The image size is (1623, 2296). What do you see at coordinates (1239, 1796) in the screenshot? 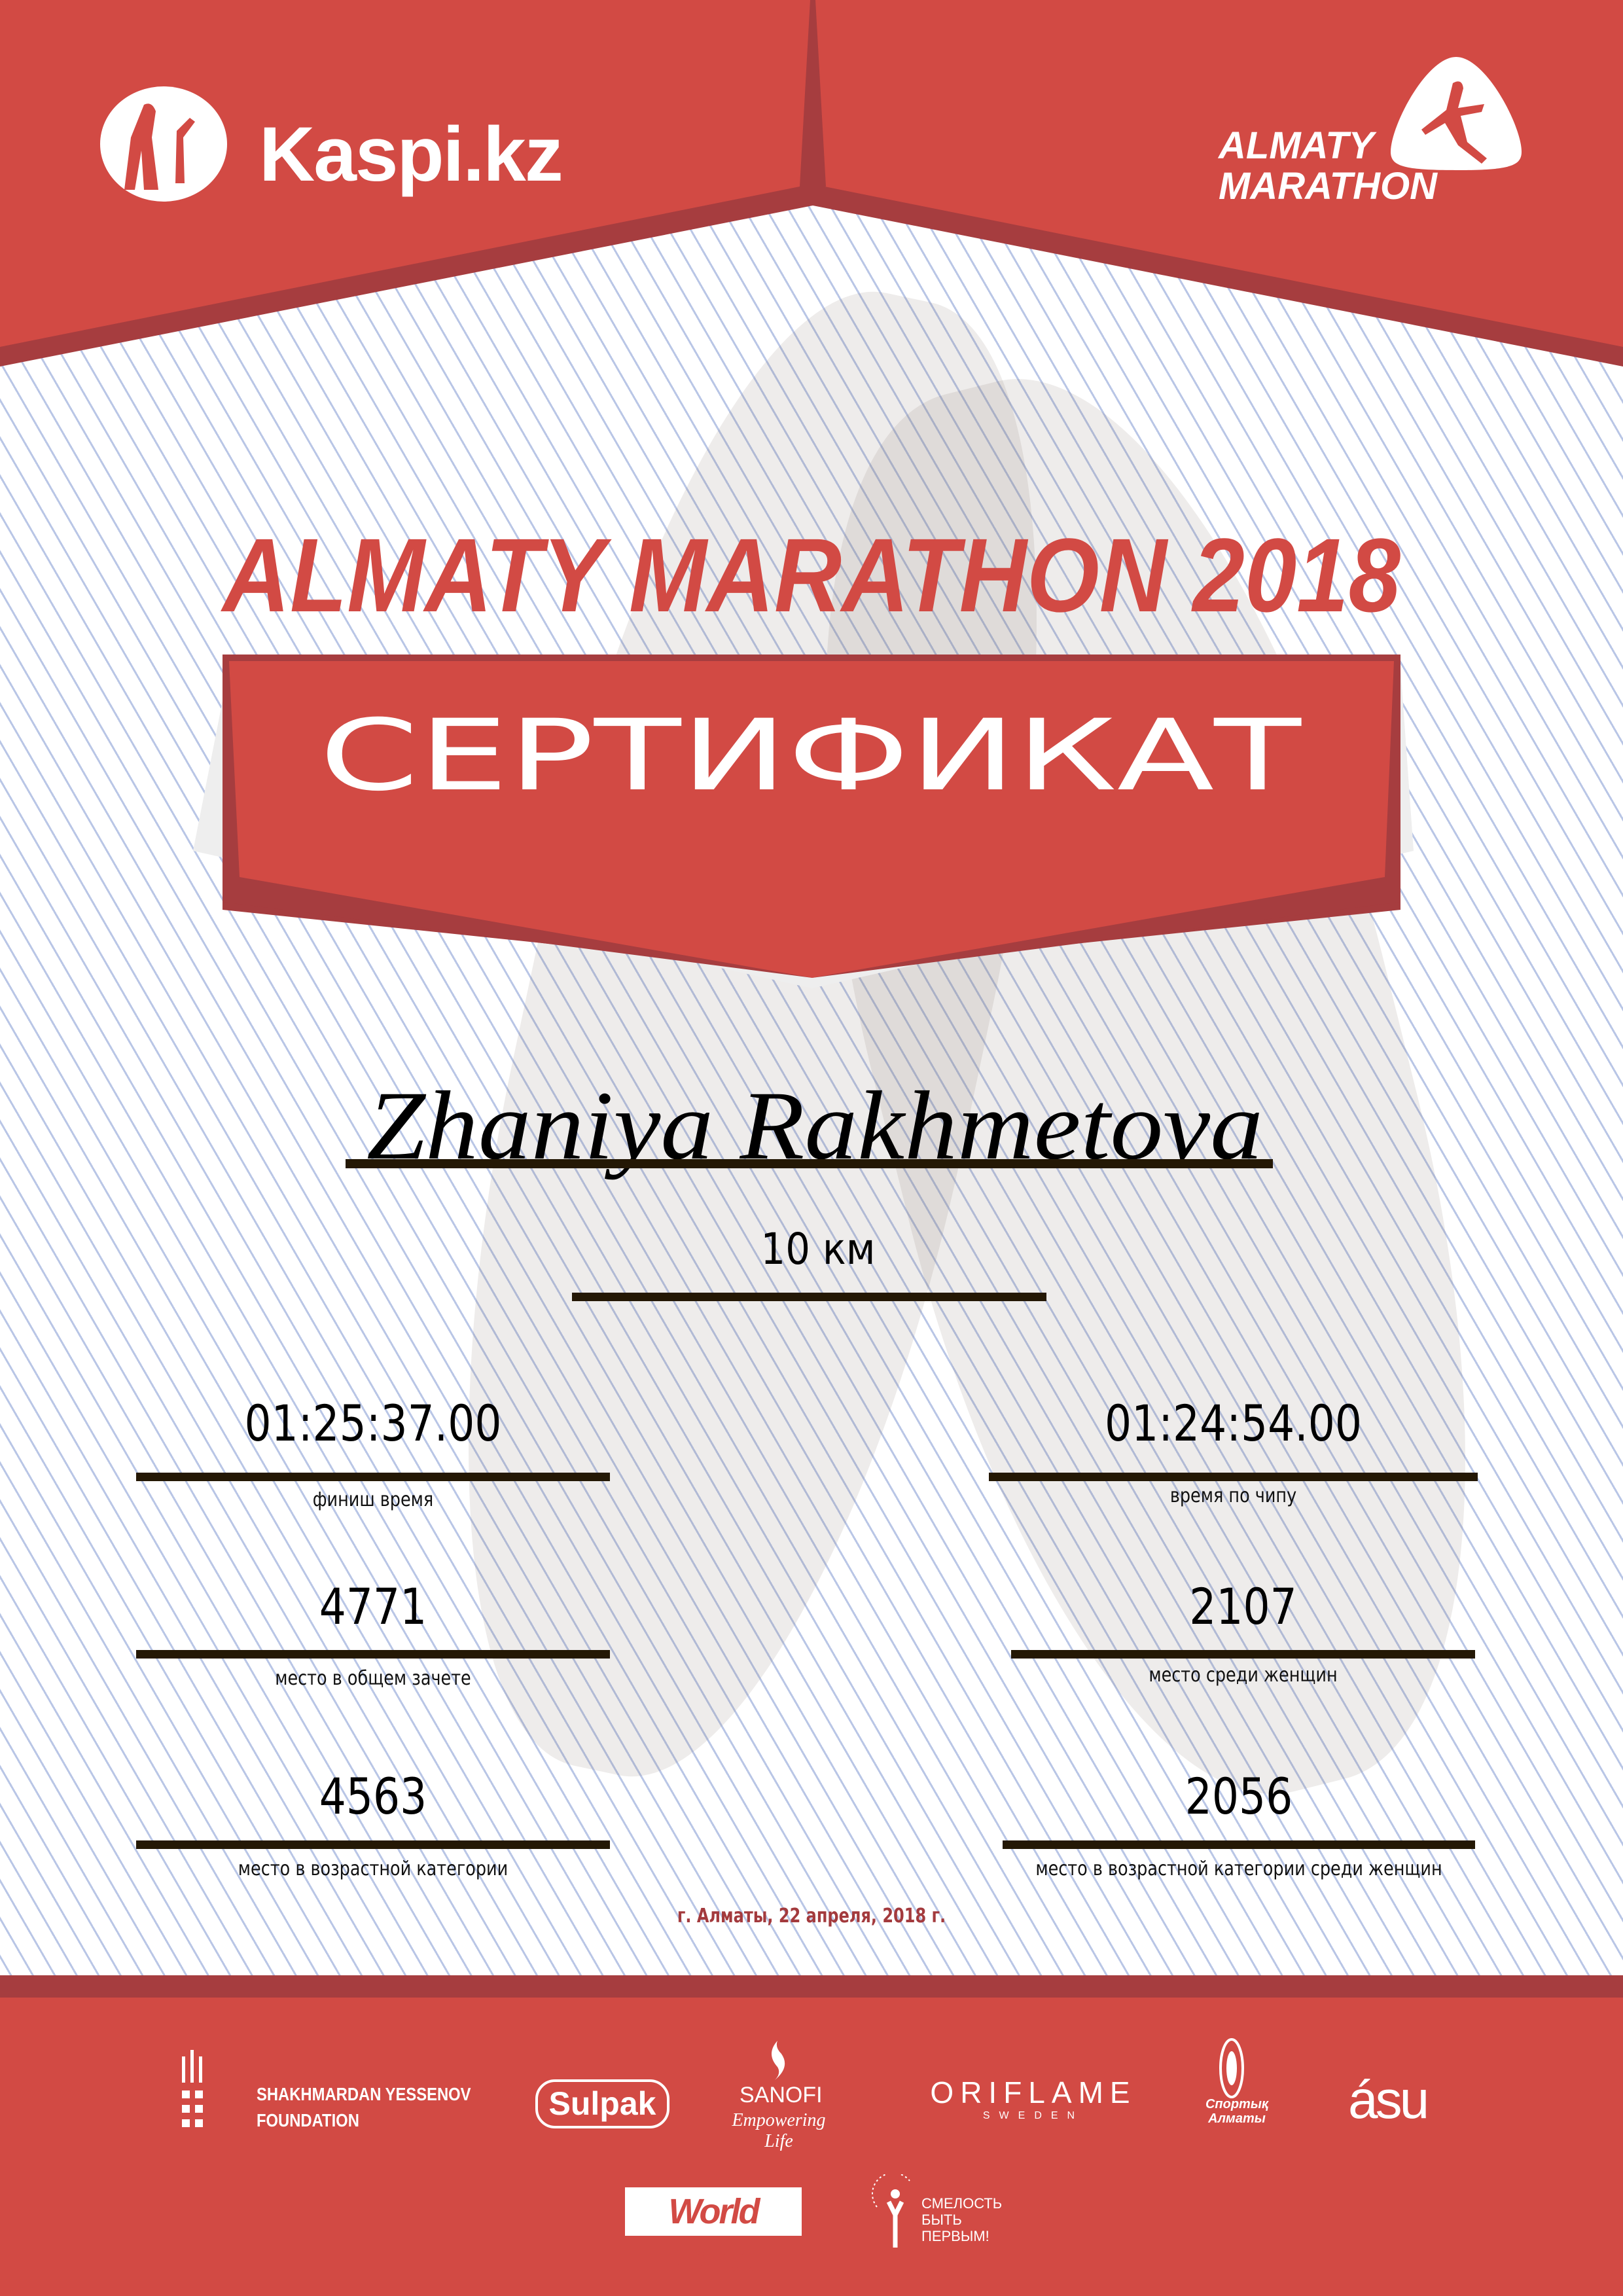
I see `age-women-place-value: 2056` at bounding box center [1239, 1796].